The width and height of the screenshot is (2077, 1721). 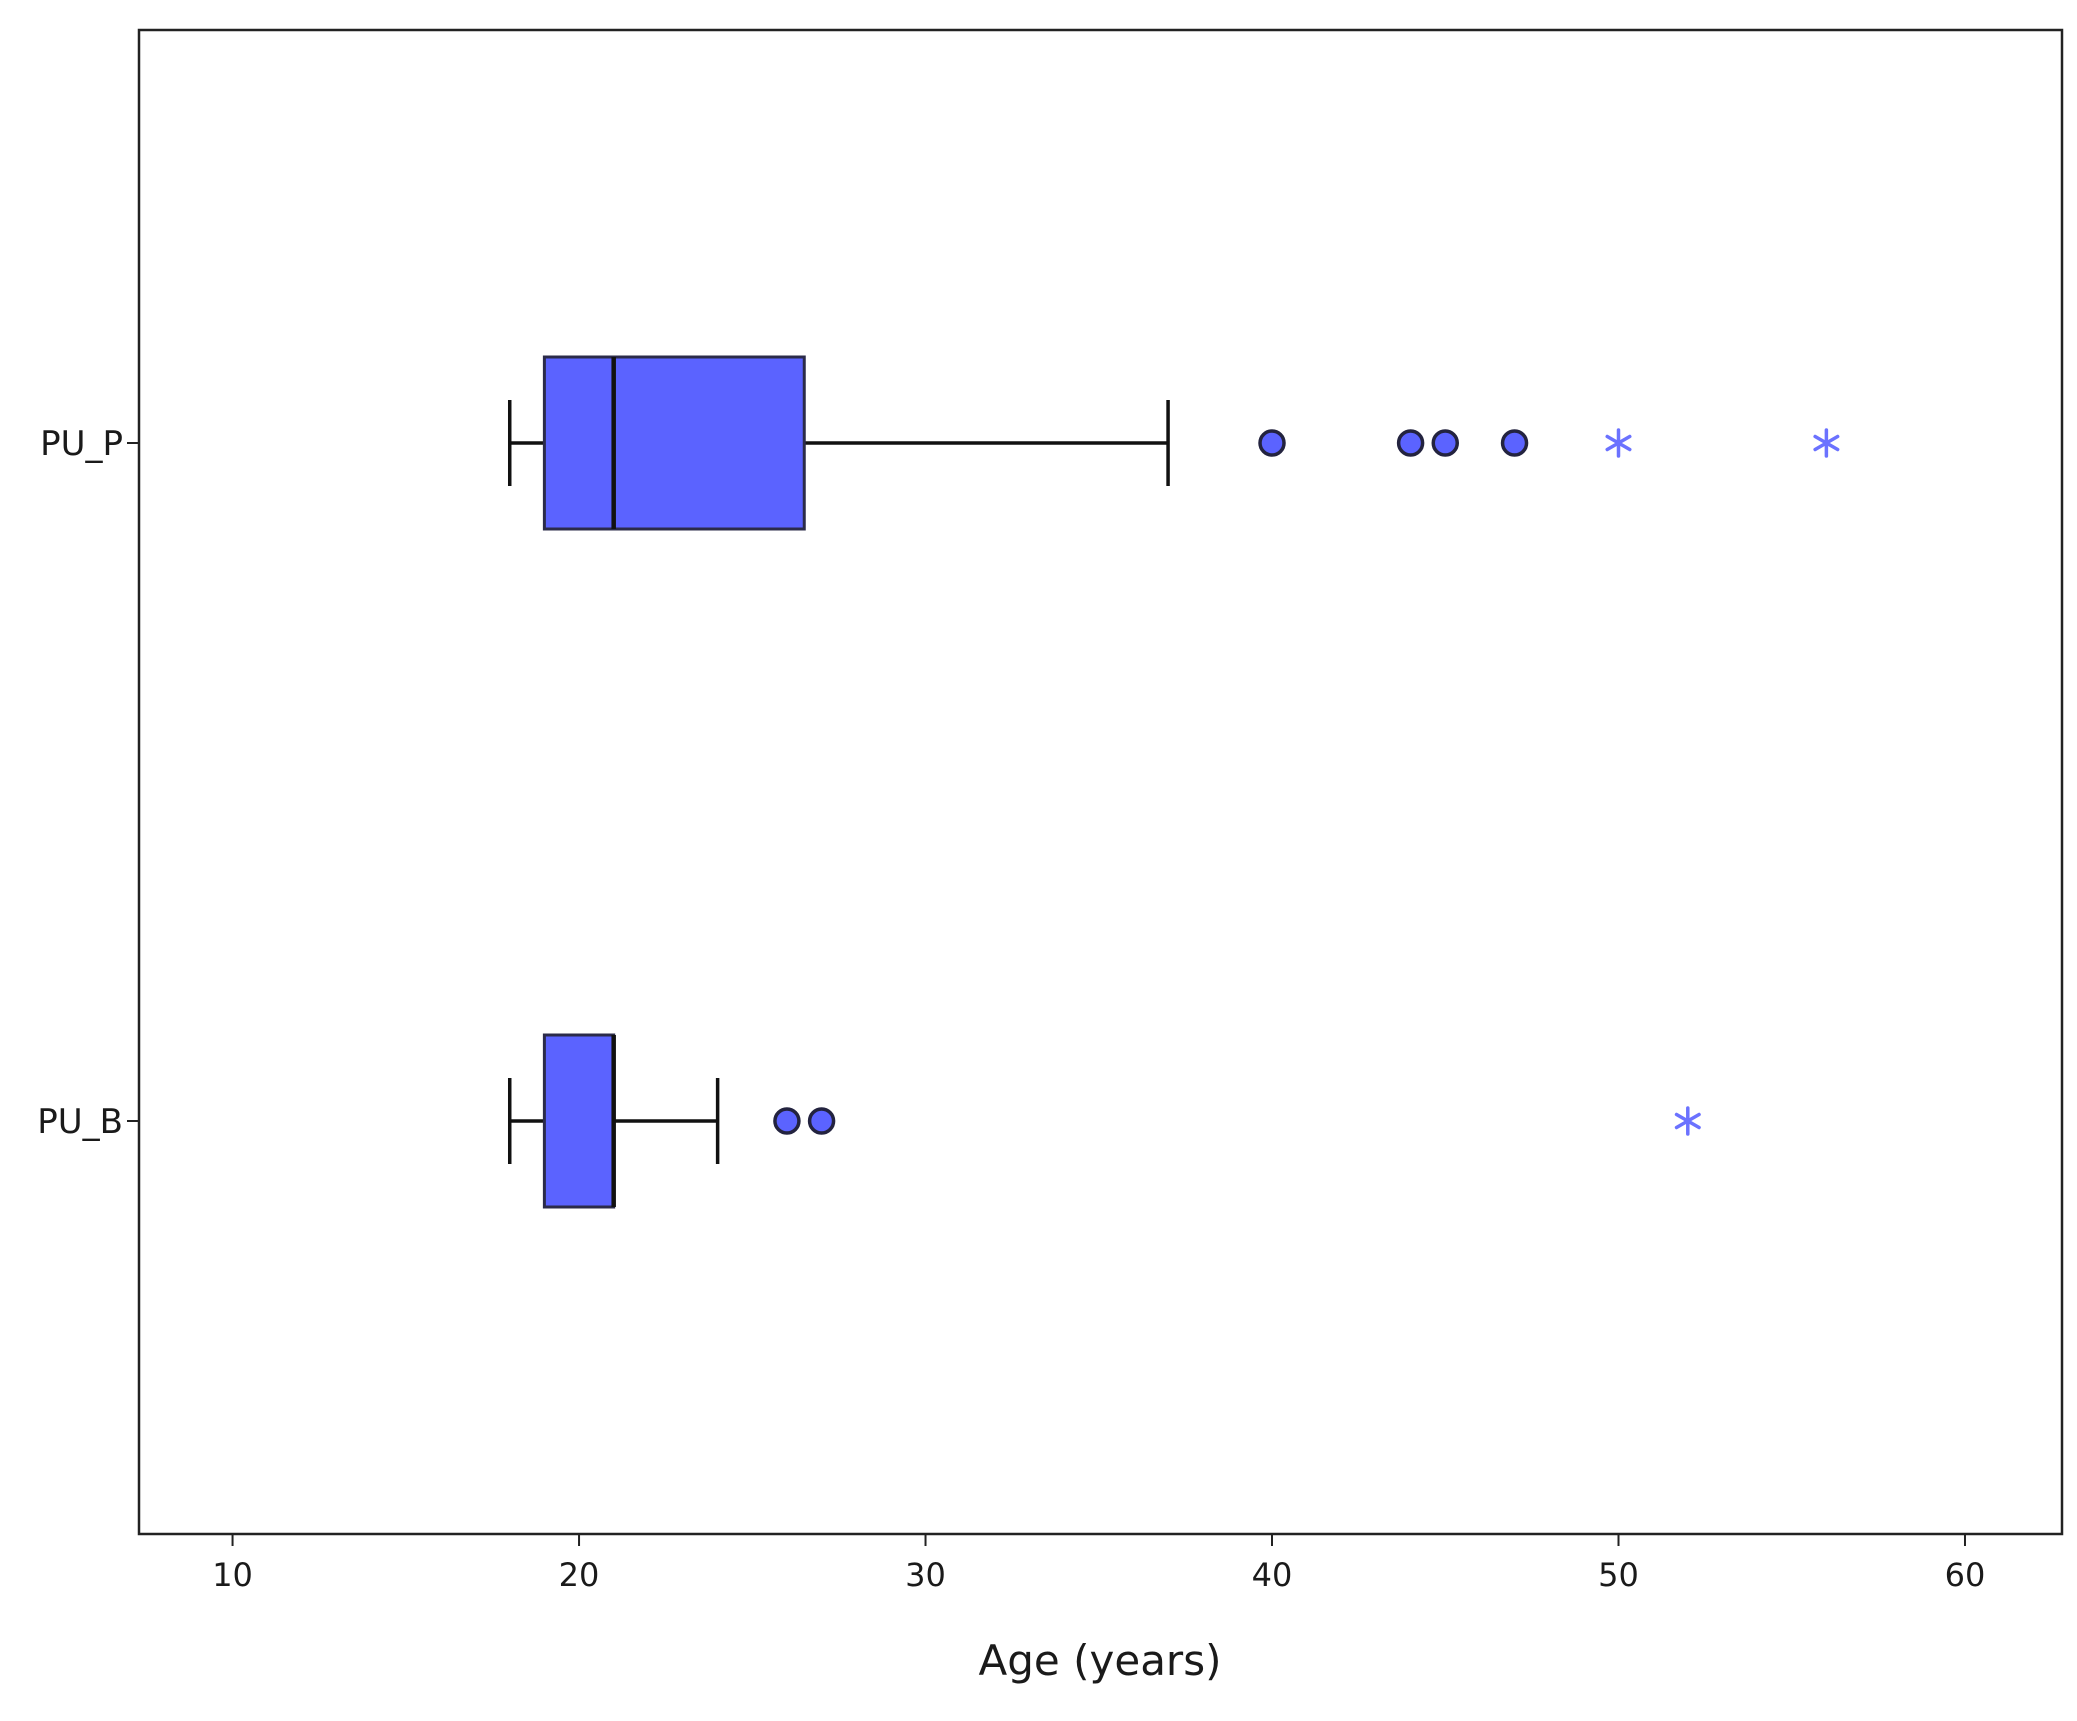 I want to click on x-tick-label: 60, so click(x=1965, y=1575).